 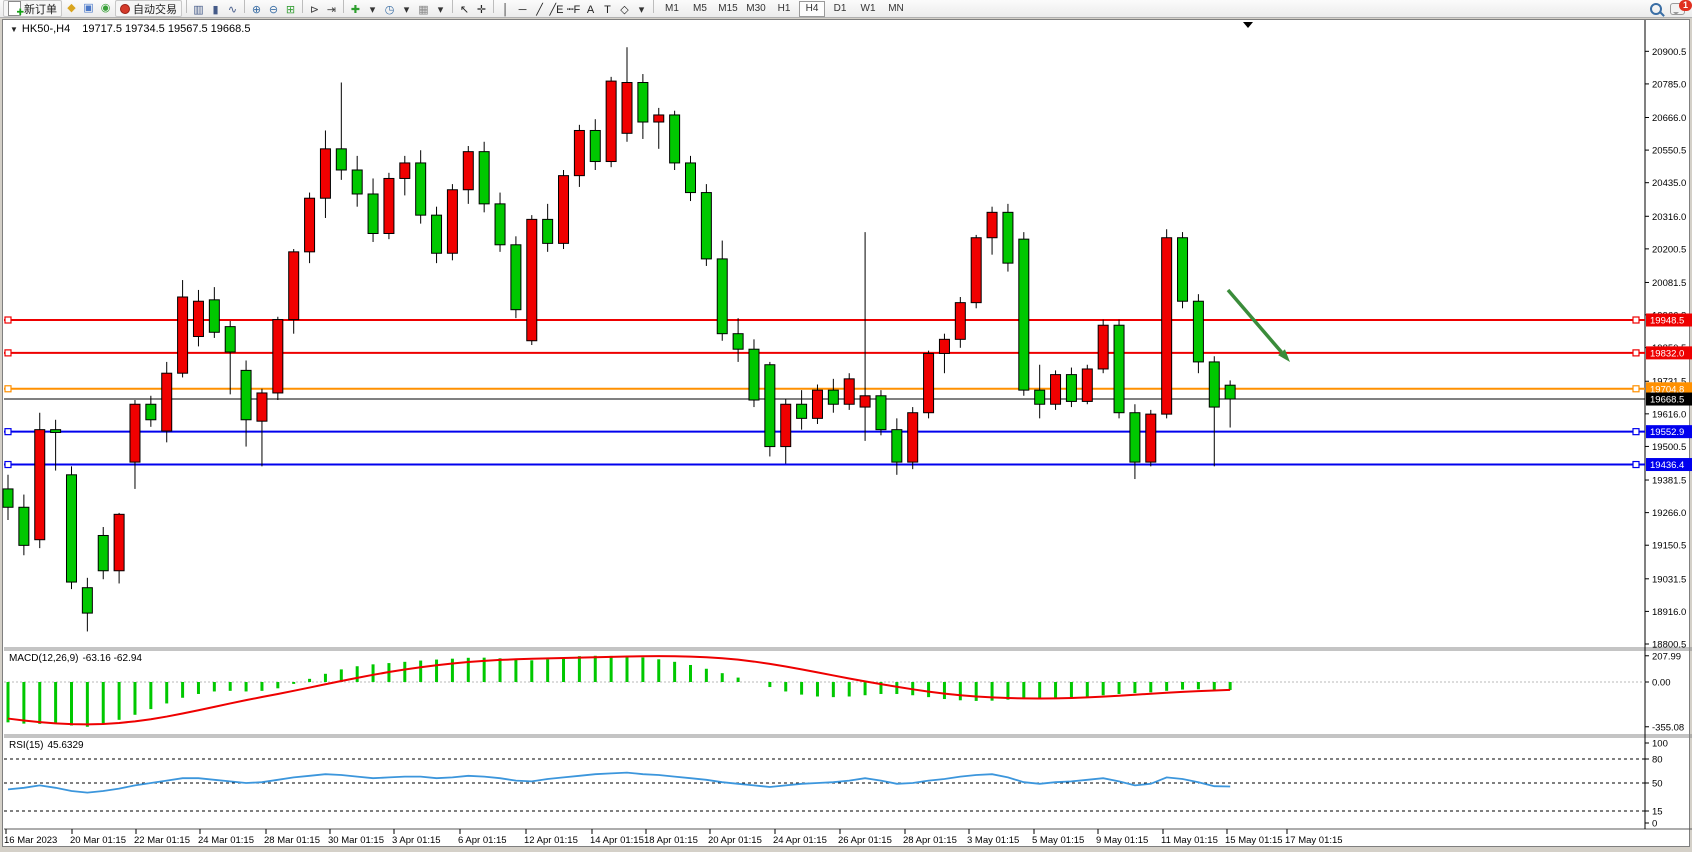 I want to click on bar-chart-icon: ▥, so click(x=198, y=9).